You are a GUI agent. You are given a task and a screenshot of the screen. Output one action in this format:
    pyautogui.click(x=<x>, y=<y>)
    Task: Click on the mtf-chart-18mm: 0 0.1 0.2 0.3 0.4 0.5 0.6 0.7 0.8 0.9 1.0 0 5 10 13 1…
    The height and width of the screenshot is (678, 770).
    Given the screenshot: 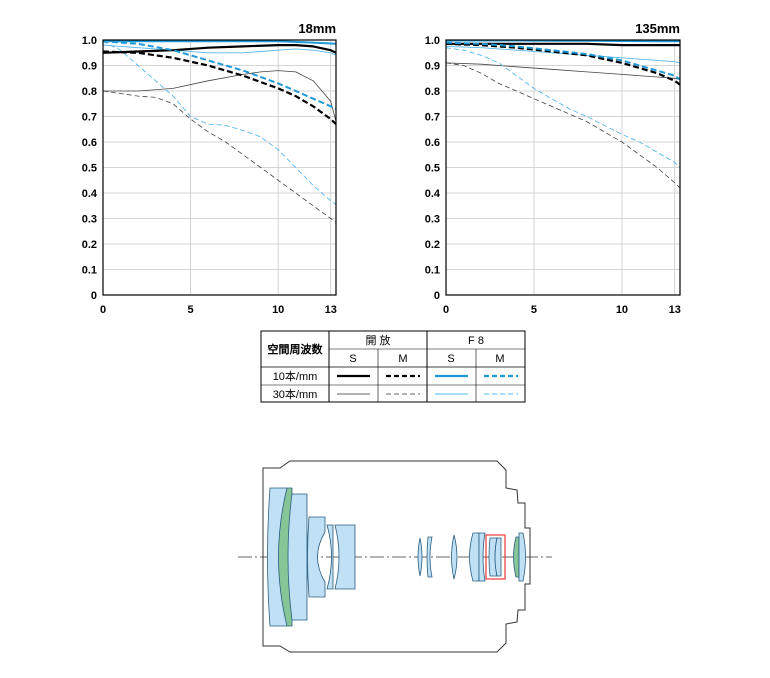 What is the action you would take?
    pyautogui.click(x=209, y=168)
    